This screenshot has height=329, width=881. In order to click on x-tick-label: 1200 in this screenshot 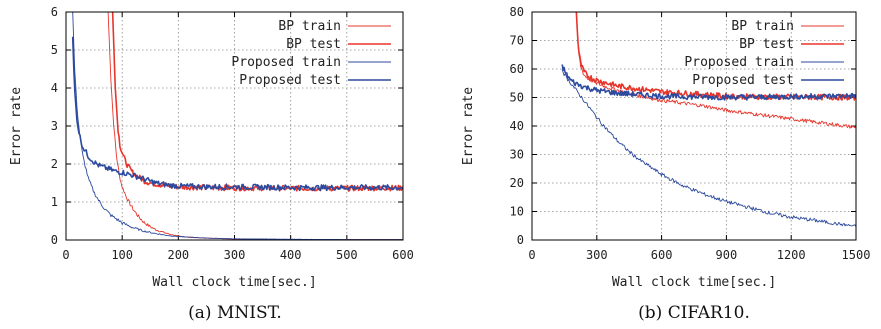, I will do `click(791, 255)`.